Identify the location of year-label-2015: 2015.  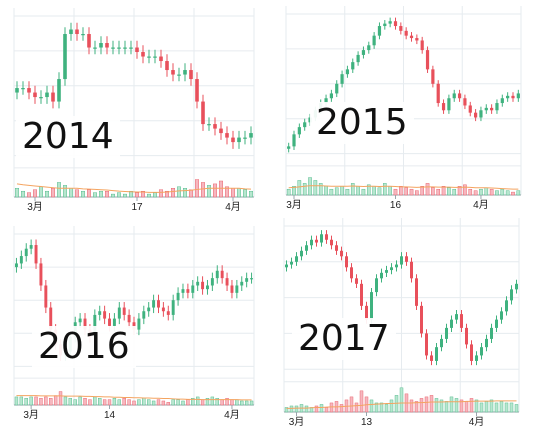
(362, 123).